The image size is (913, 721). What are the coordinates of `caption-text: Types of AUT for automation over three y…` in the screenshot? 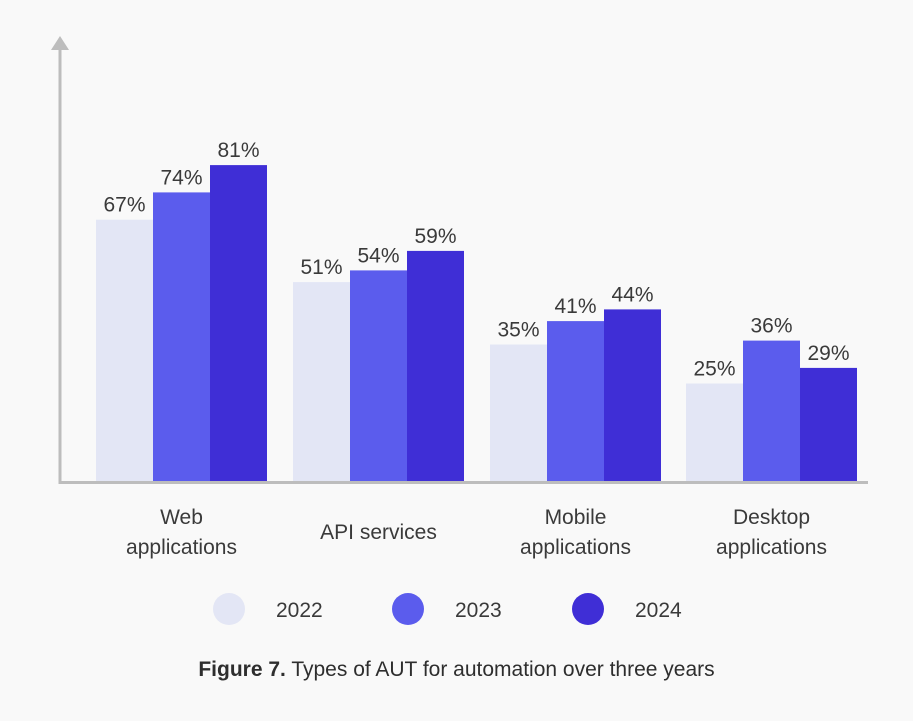 It's located at (500, 669).